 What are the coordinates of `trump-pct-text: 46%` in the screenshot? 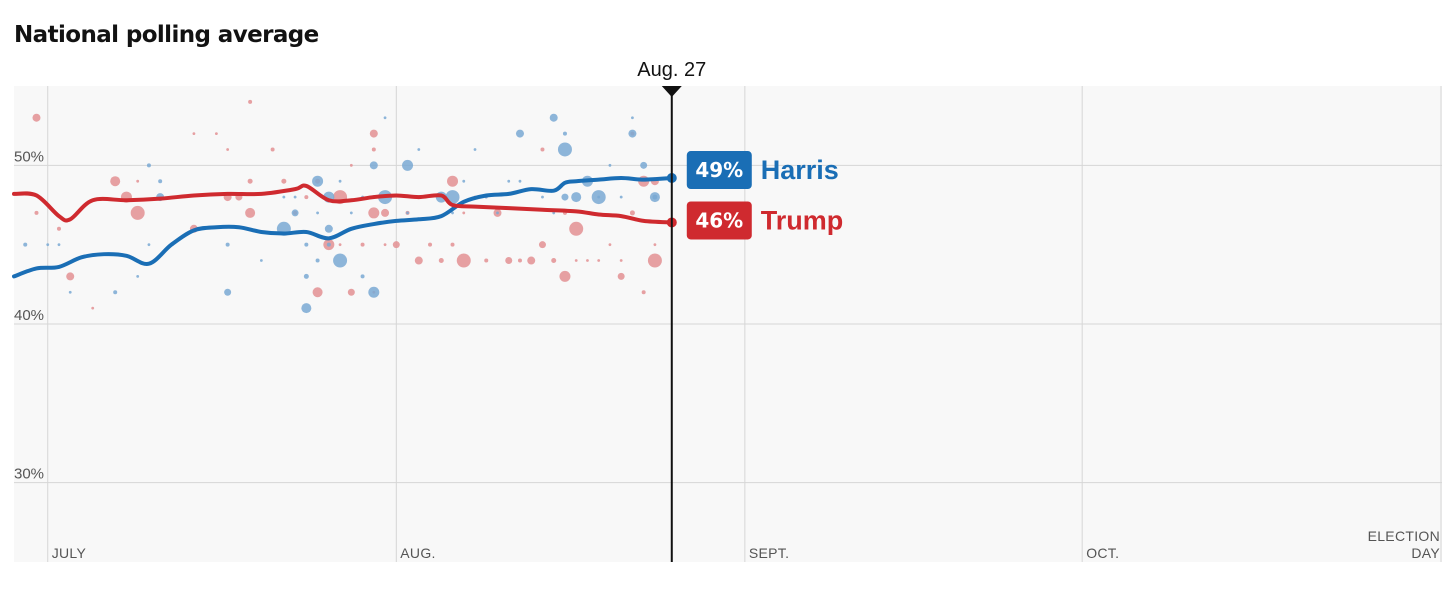 It's located at (719, 220).